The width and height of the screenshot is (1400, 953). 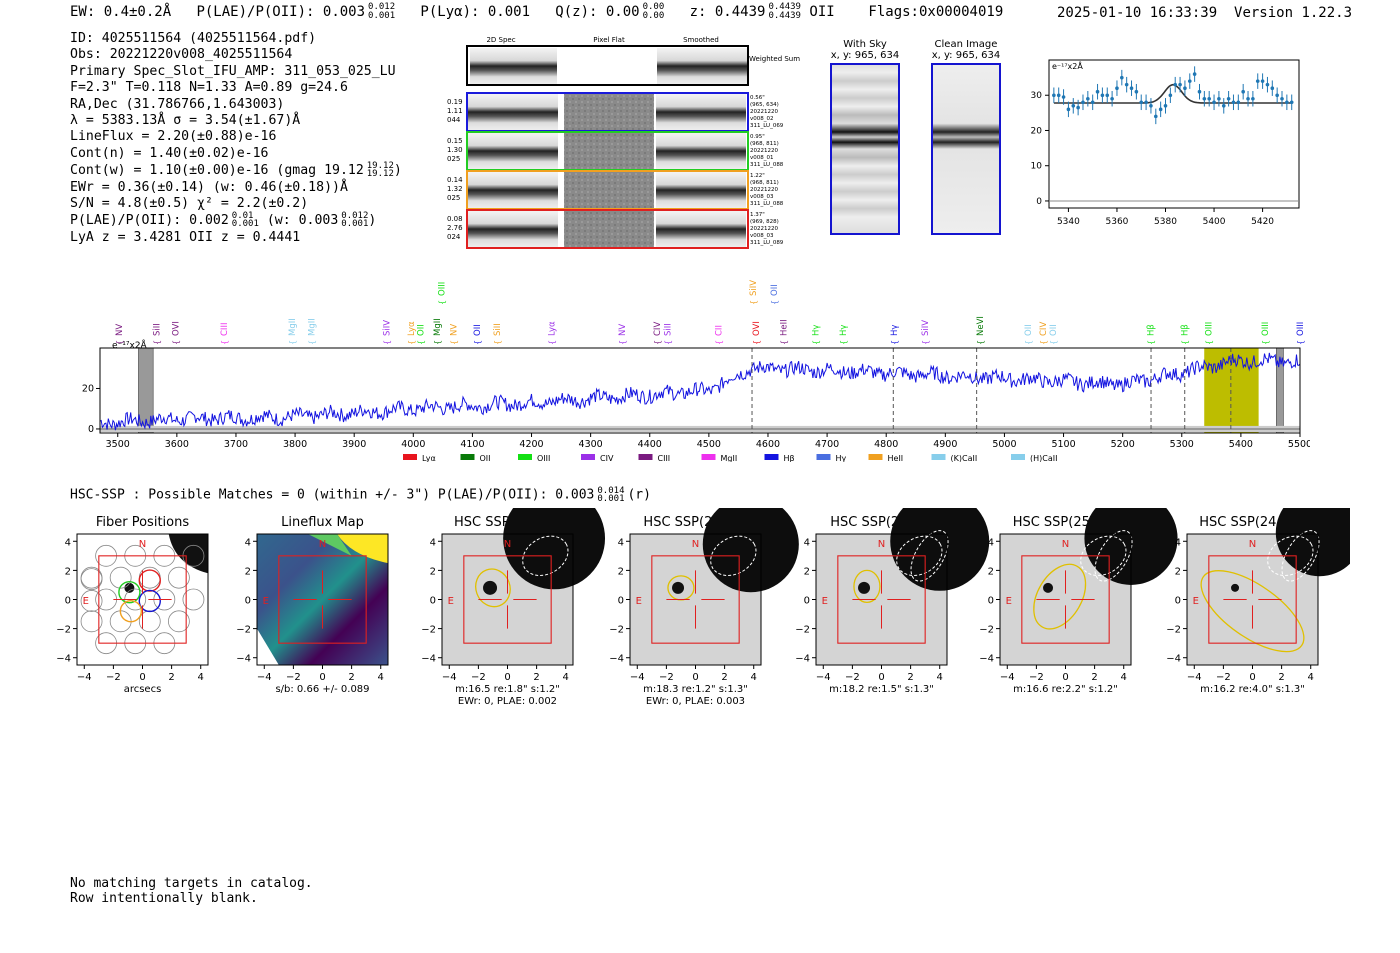 I want to click on info-contn: Cont(n) = 1.40(±0.02)e-16, so click(x=169, y=153).